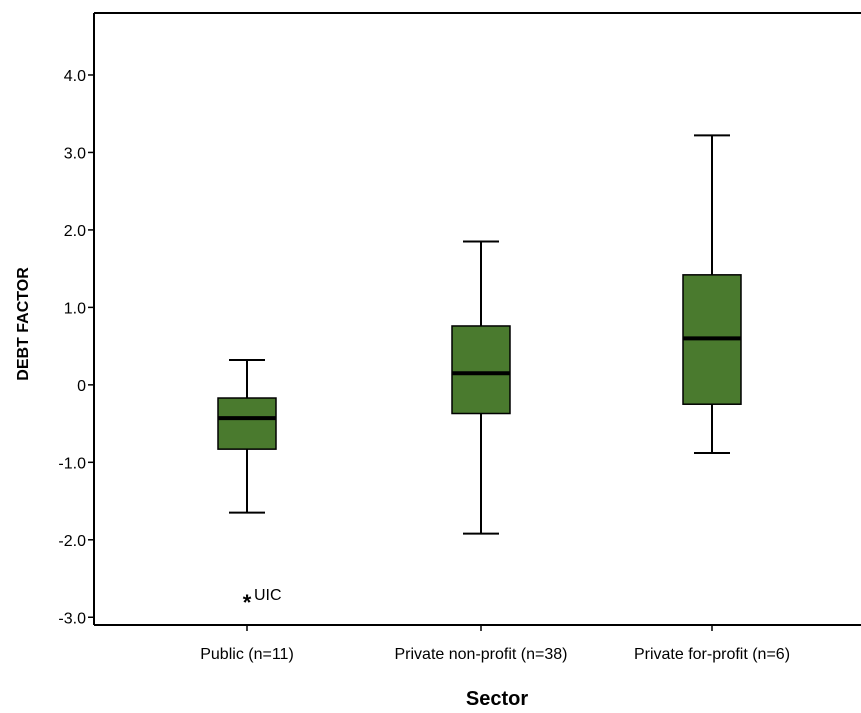 The width and height of the screenshot is (861, 713). Describe the element at coordinates (81, 386) in the screenshot. I see `y-tick-label: 0` at that location.